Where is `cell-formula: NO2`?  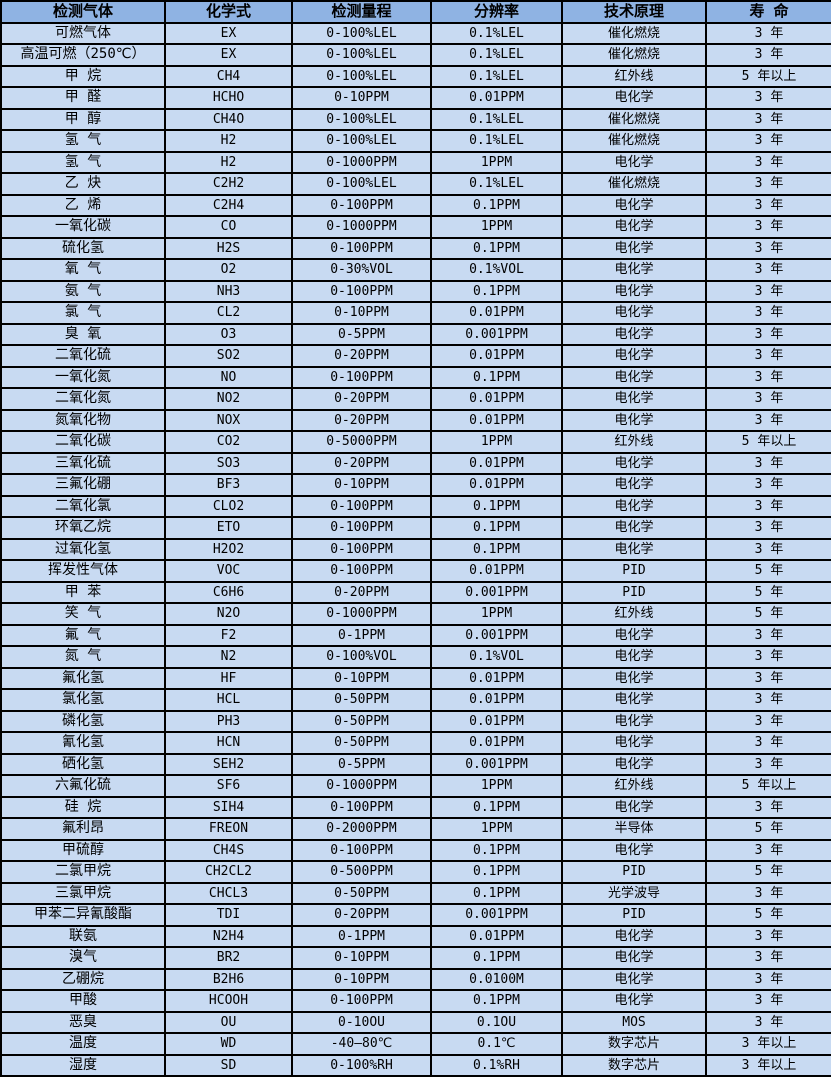 cell-formula: NO2 is located at coordinates (228, 399).